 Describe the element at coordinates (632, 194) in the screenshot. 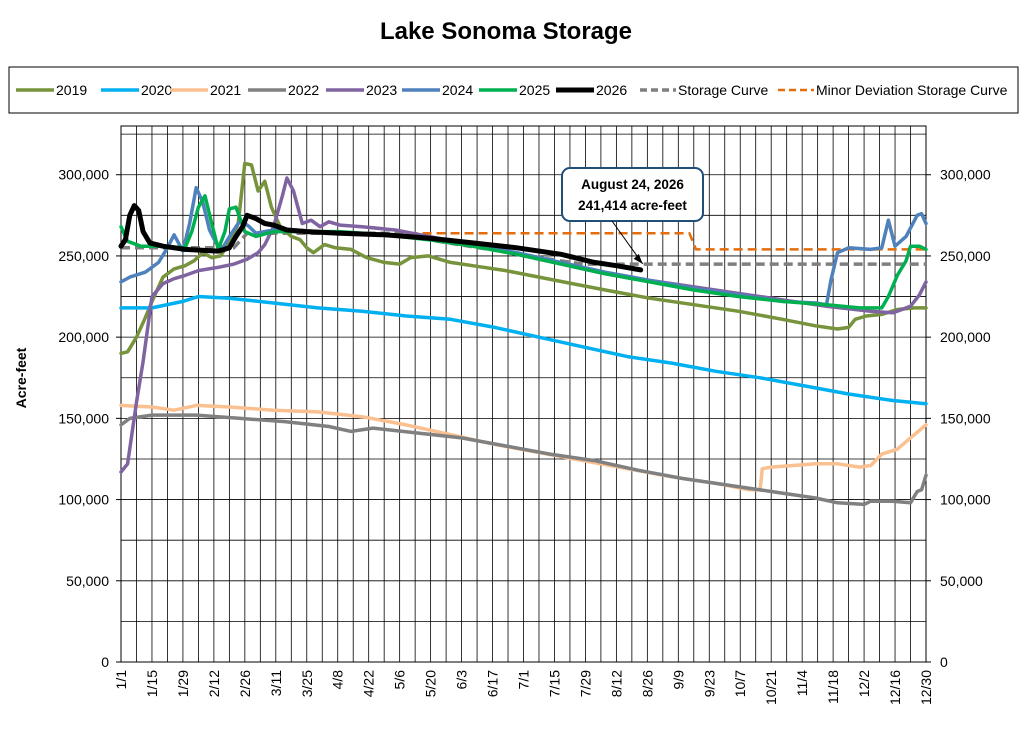

I see `callout-box` at that location.